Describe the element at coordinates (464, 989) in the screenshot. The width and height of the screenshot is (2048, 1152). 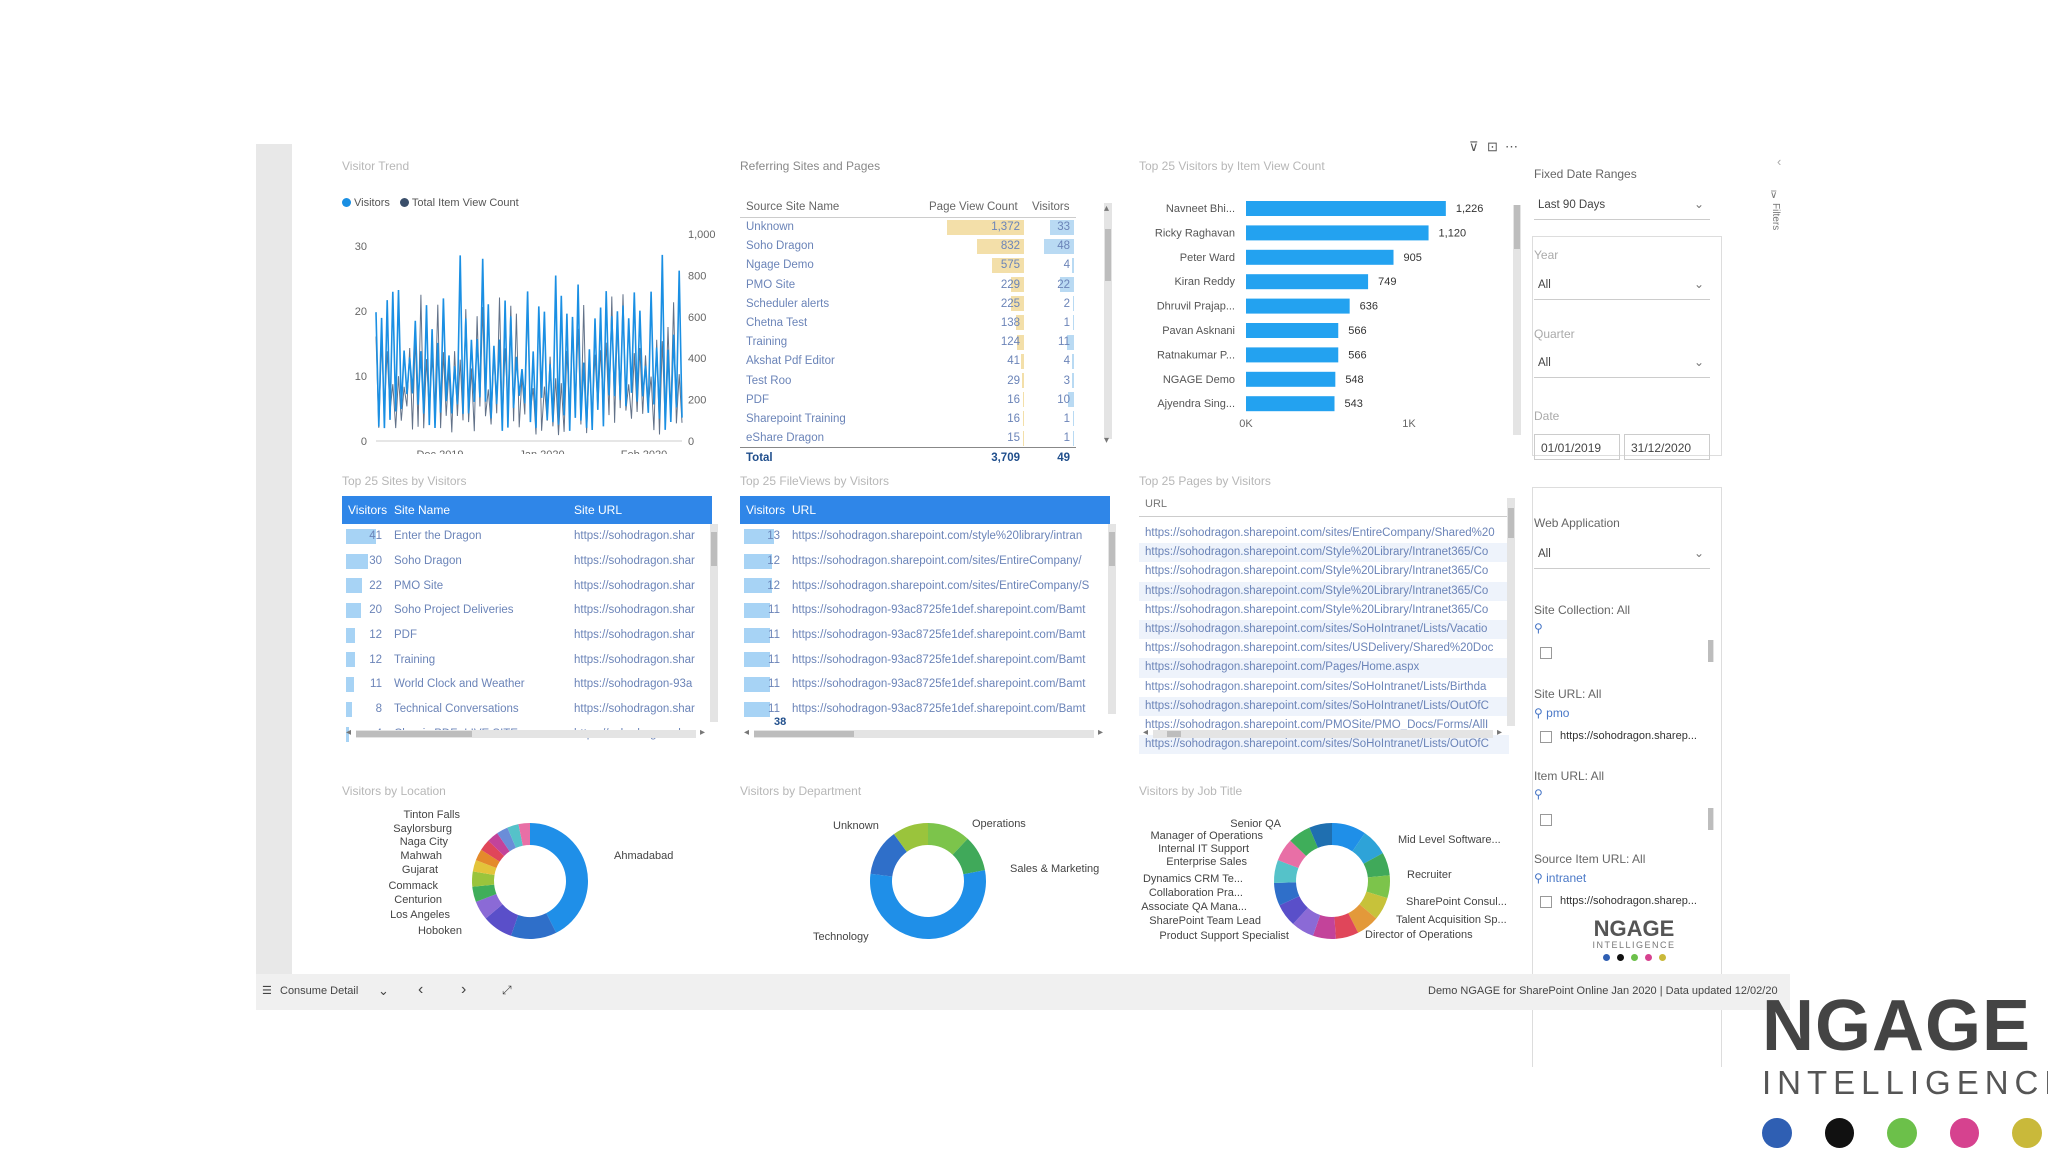
I see `next-page-button: ›` at that location.